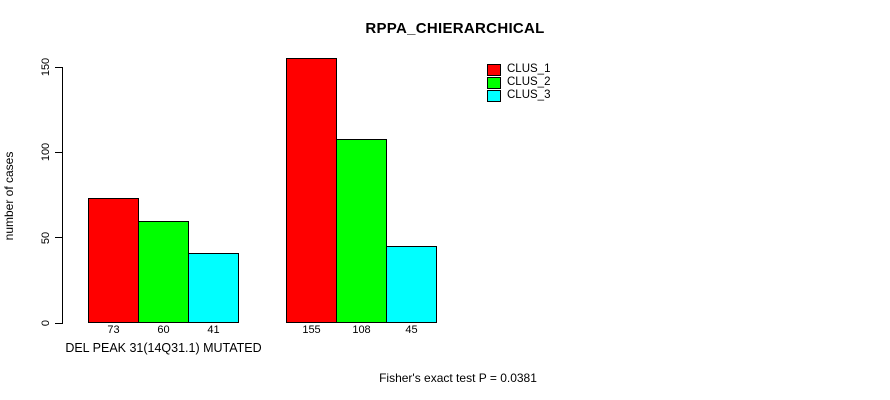 This screenshot has width=890, height=400. I want to click on y-axis-line, so click(62, 195).